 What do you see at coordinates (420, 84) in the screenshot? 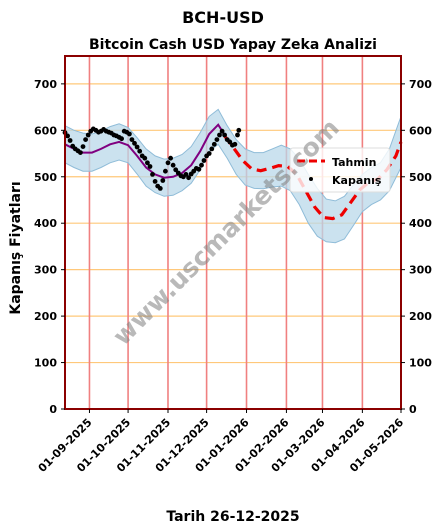
I see `y-tick-label-right: 700` at bounding box center [420, 84].